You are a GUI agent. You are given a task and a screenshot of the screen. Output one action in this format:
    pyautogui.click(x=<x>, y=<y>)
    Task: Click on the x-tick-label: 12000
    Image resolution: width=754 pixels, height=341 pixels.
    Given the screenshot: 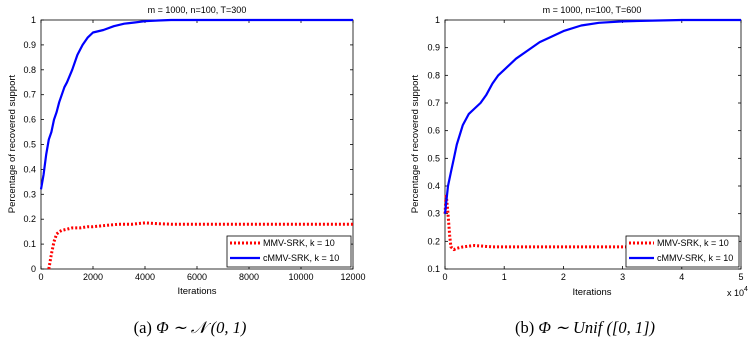 What is the action you would take?
    pyautogui.click(x=352, y=277)
    